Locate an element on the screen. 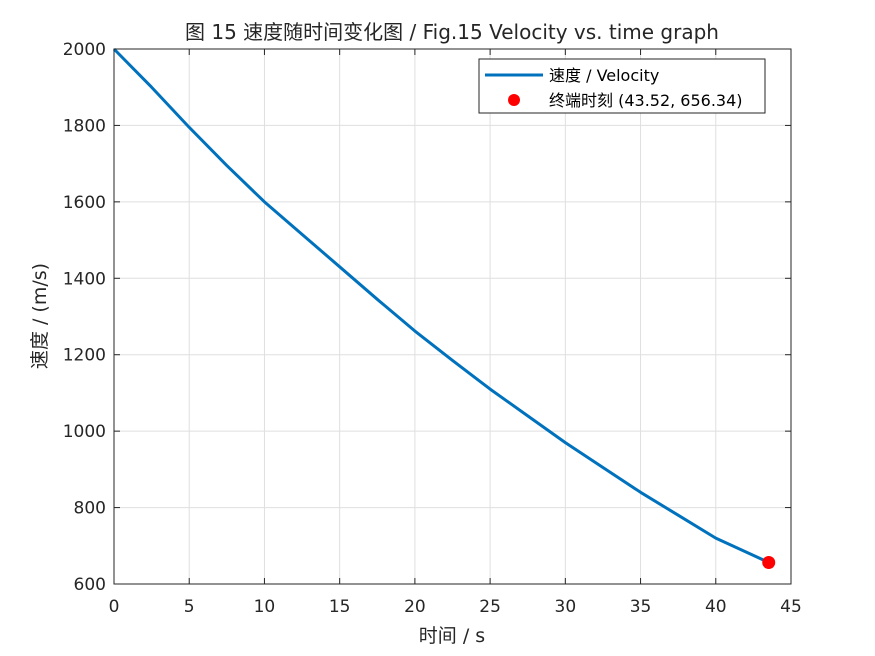  y-tick-label: 1200 is located at coordinates (84, 356).